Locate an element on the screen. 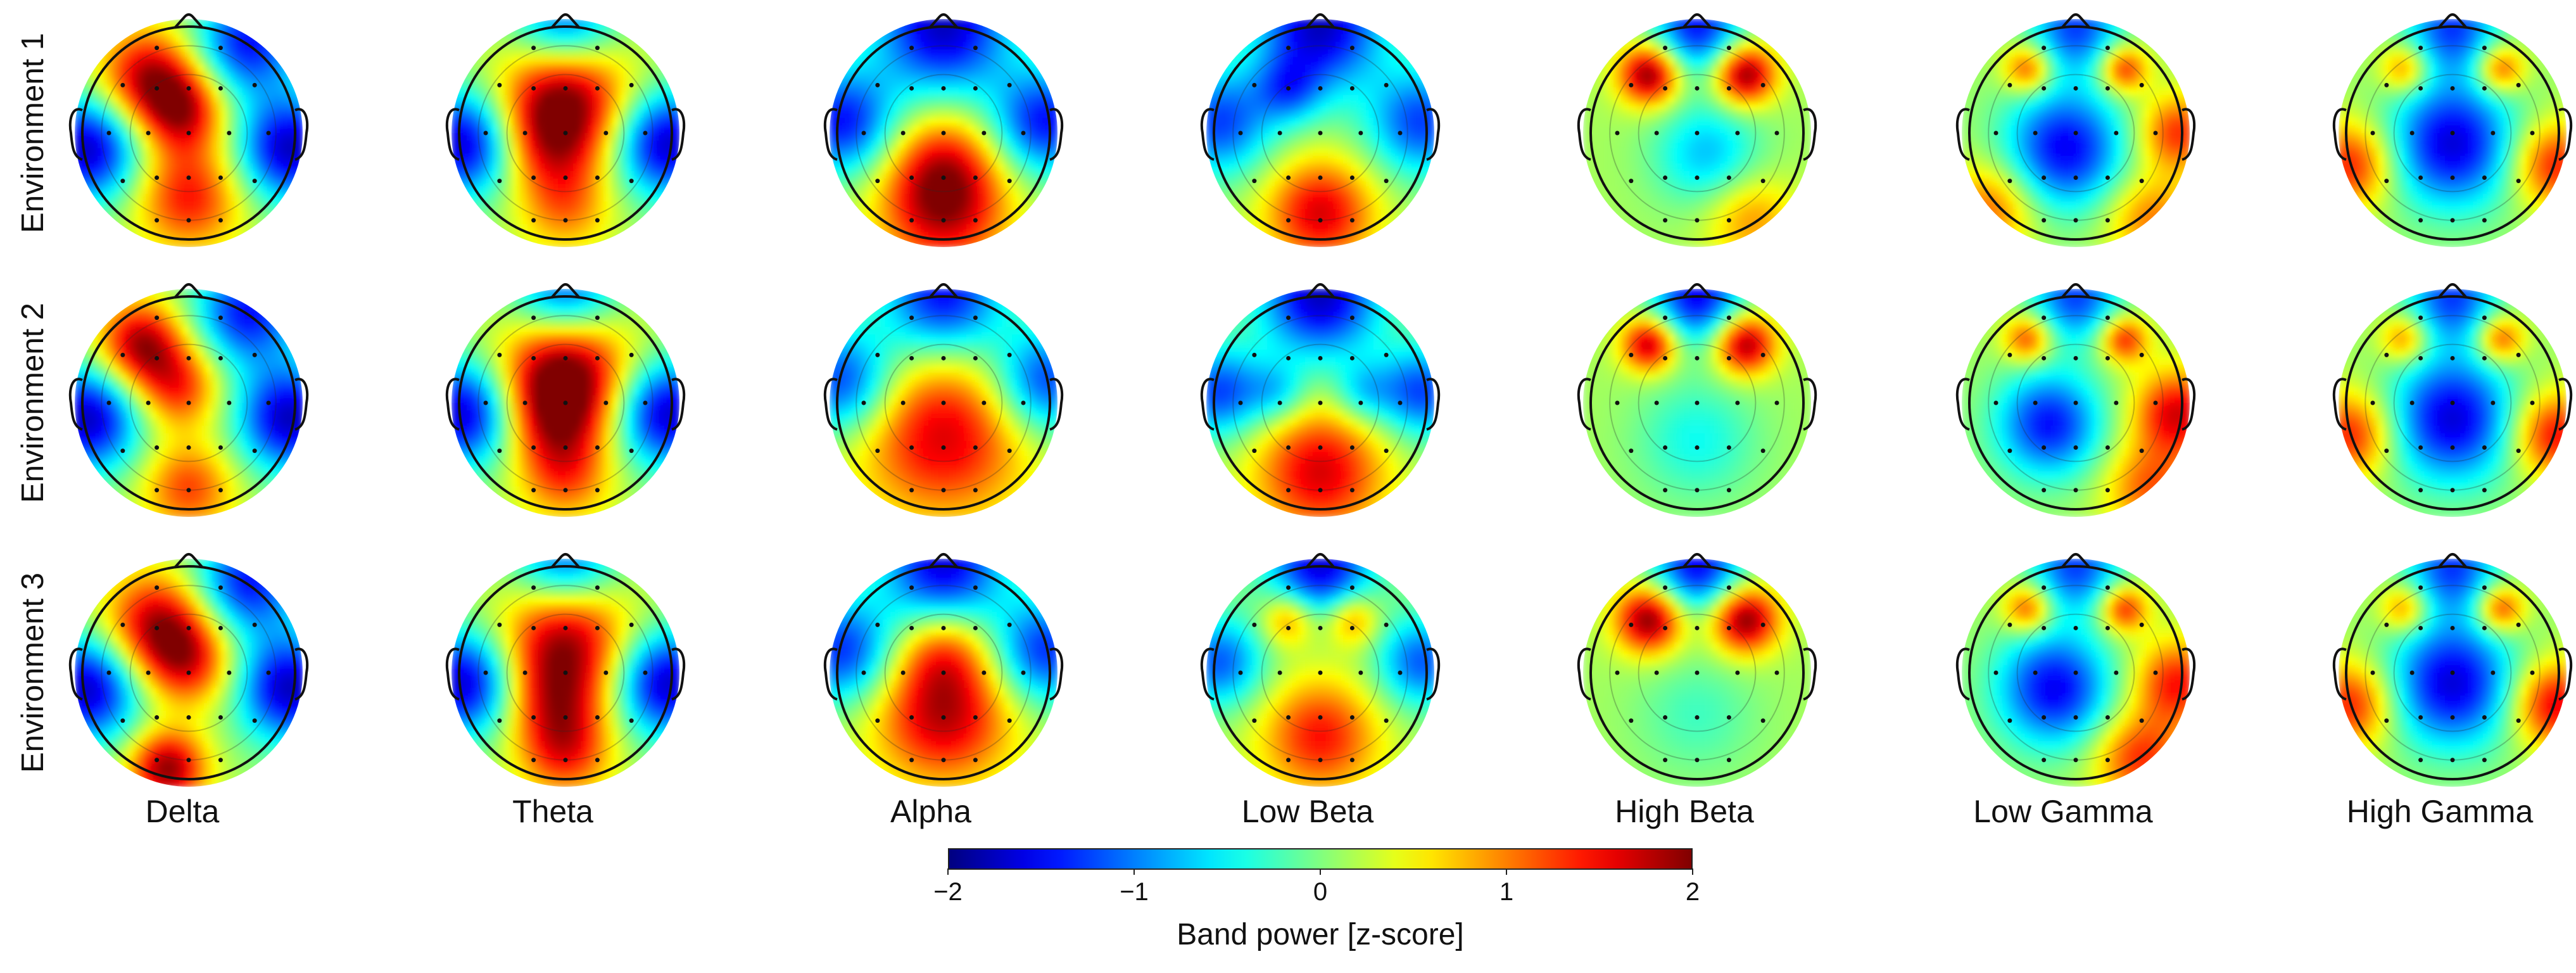 The image size is (2576, 973). column-label: Theta is located at coordinates (552, 811).